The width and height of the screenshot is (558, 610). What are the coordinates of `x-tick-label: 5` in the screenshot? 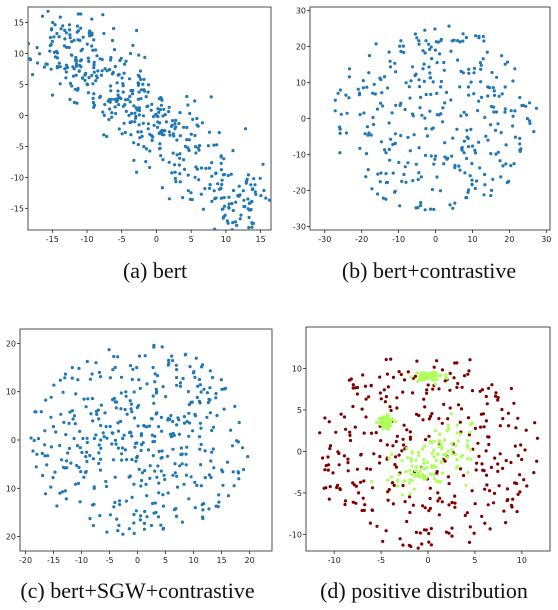 It's located at (191, 239).